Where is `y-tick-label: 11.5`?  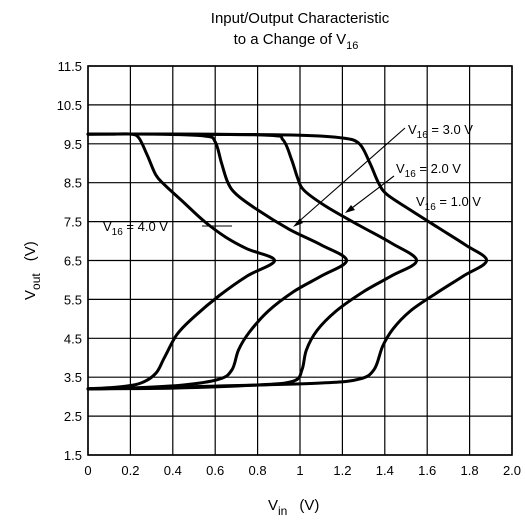
y-tick-label: 11.5 is located at coordinates (70, 66).